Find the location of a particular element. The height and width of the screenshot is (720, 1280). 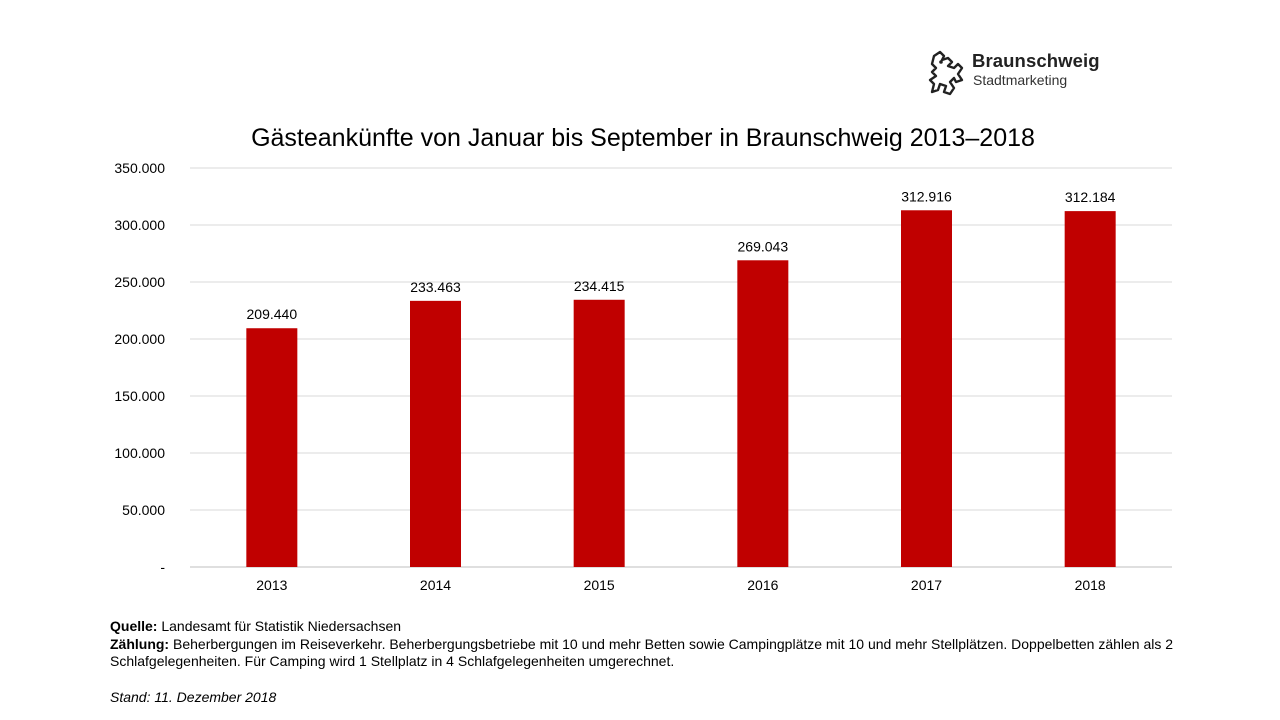

data-label-2014: 233.463 is located at coordinates (435, 287).